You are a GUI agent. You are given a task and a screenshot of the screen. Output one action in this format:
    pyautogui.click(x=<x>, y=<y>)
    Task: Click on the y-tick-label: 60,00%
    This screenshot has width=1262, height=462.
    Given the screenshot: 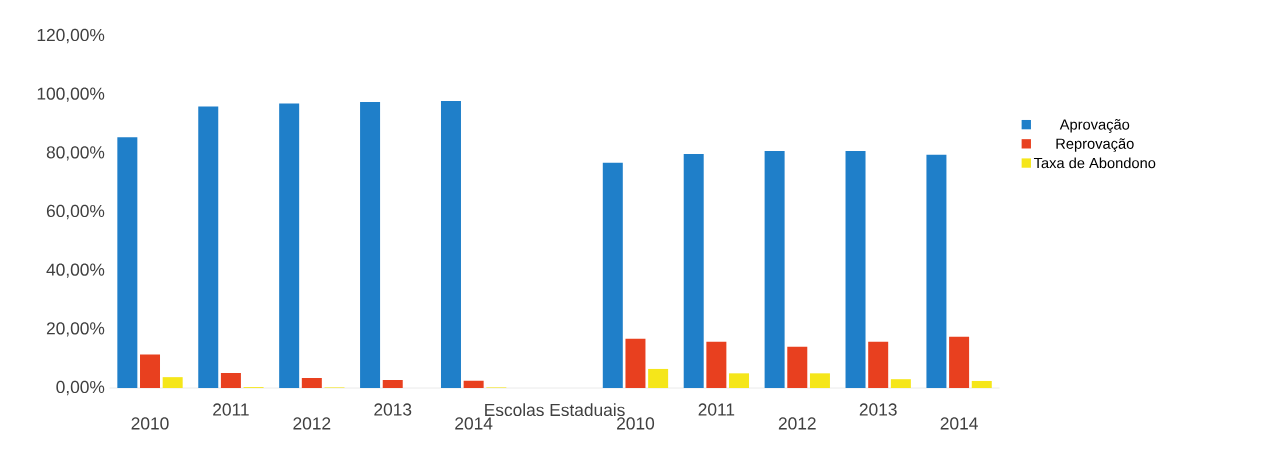 What is the action you would take?
    pyautogui.click(x=75, y=212)
    